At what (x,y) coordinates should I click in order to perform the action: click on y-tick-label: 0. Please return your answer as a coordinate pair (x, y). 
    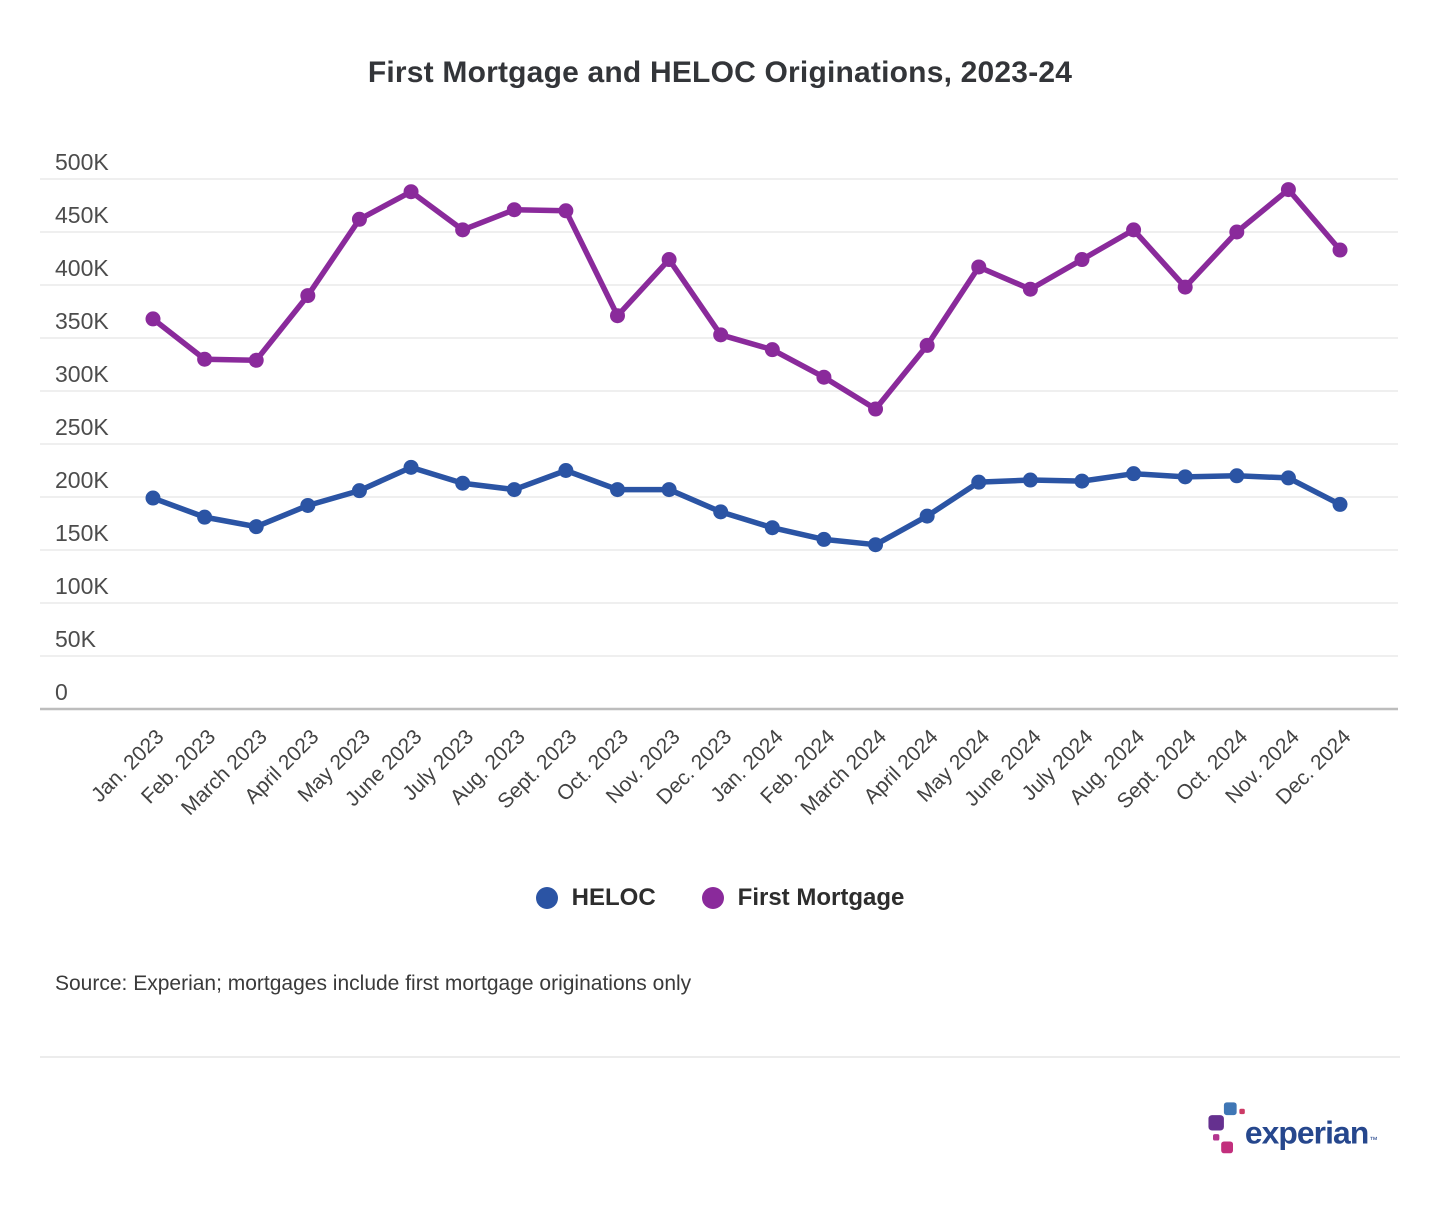
    Looking at the image, I should click on (61, 692).